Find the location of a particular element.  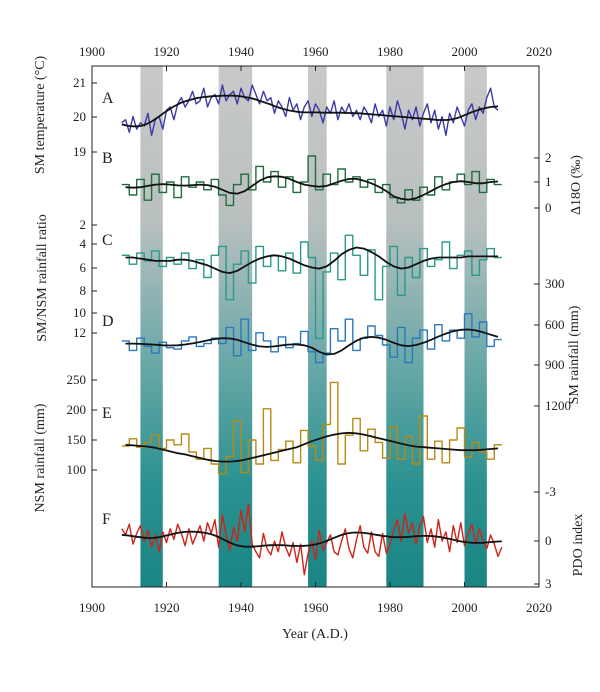

panel-d-y-tick-label: 900 is located at coordinates (555, 364).